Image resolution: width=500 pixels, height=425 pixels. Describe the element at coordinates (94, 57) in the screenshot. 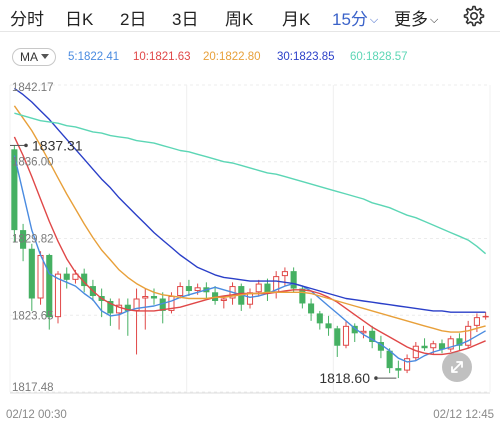

I see `ma5-value: 5:1822.41` at that location.